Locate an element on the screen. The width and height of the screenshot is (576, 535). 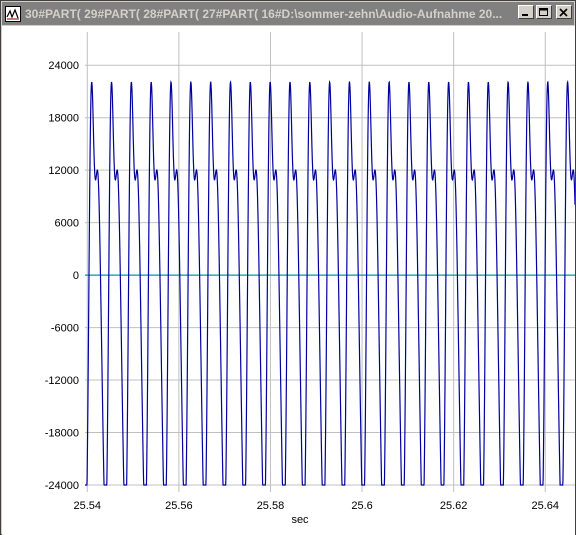
x-tick-label: 25.6 is located at coordinates (361, 506).